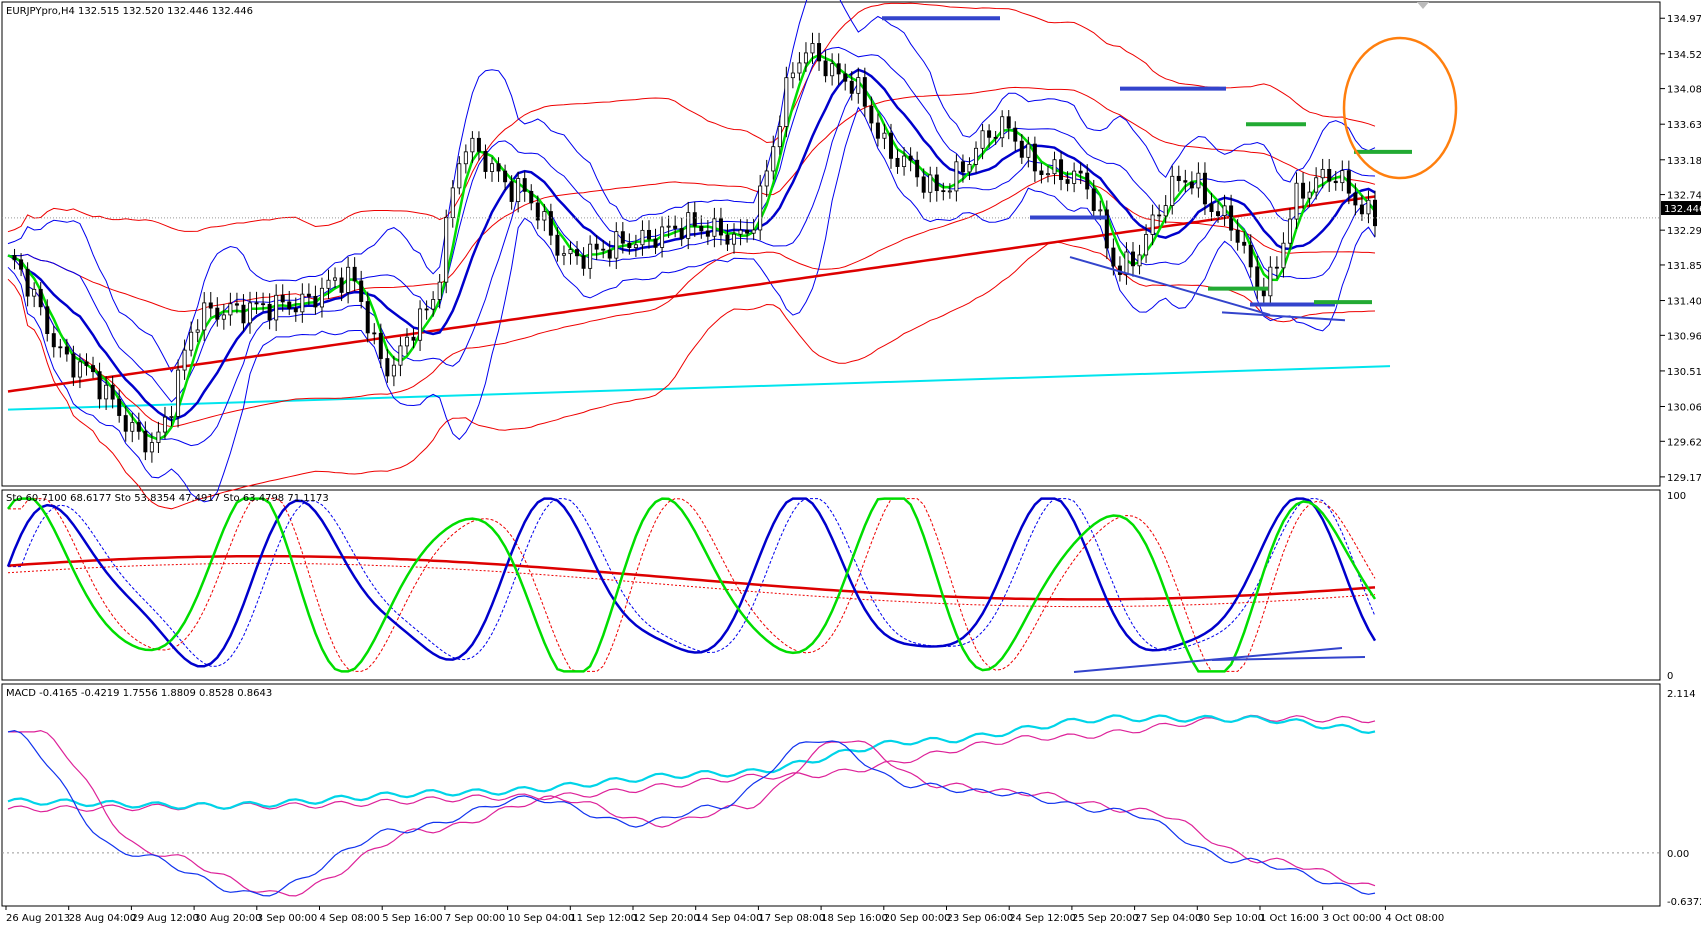  I want to click on stoch-trendline, so click(1208, 660).